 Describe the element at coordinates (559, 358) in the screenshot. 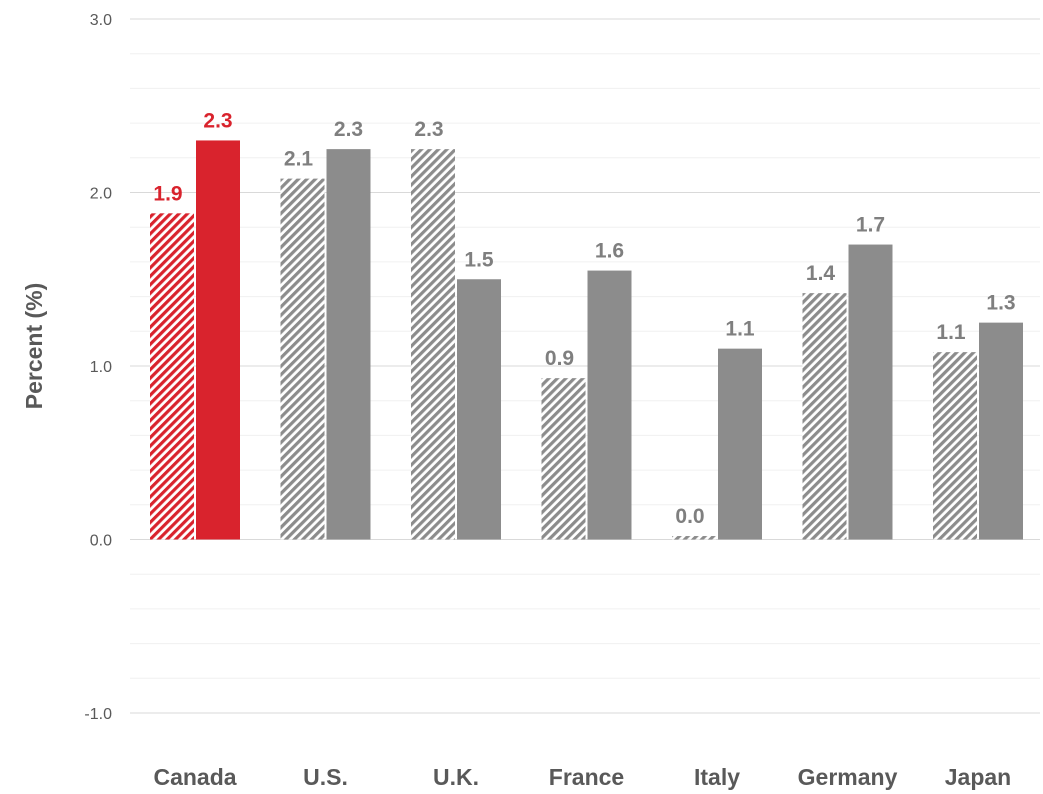

I see `data-label: 0.9` at that location.